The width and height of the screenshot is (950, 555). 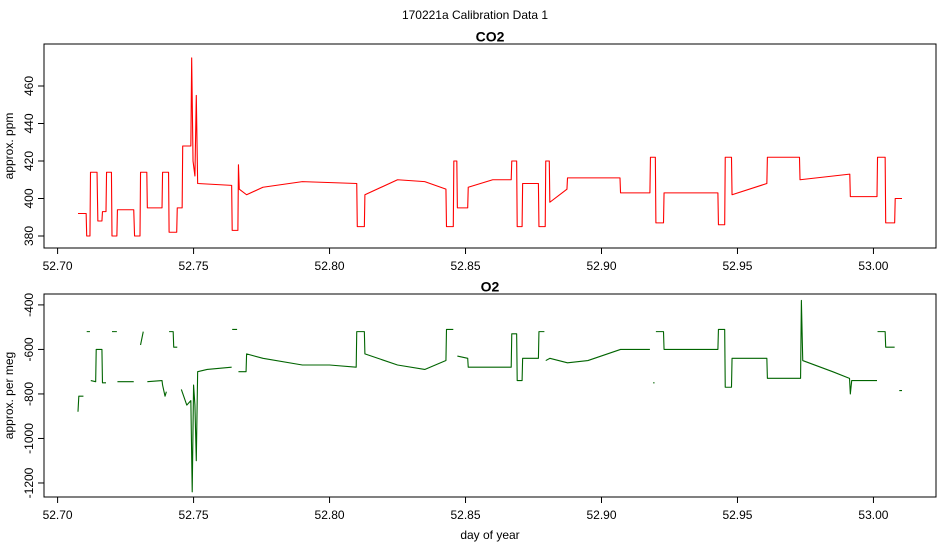 I want to click on y-tick-label: -600, so click(x=29, y=349).